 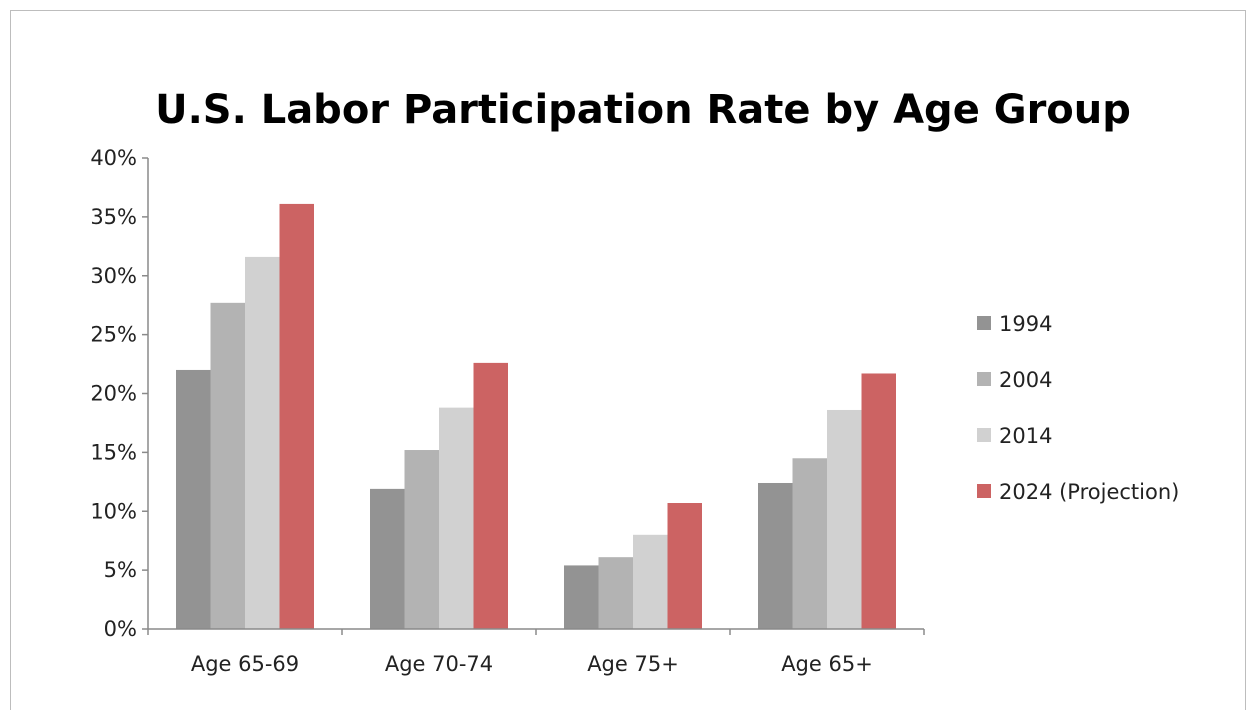 What do you see at coordinates (1078, 408) in the screenshot?
I see `legend: 1994 2004 2014 2024 (Projection)` at bounding box center [1078, 408].